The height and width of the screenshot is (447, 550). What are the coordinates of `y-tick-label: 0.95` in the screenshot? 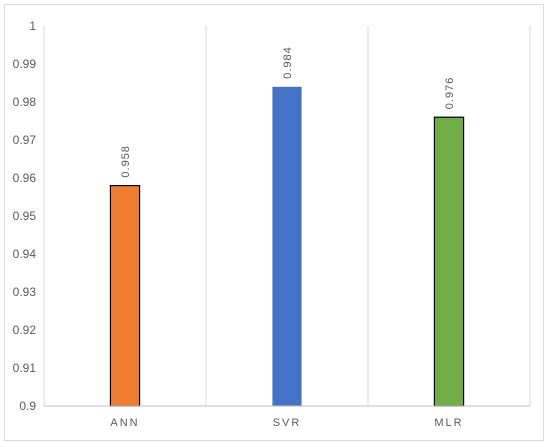 It's located at (25, 216).